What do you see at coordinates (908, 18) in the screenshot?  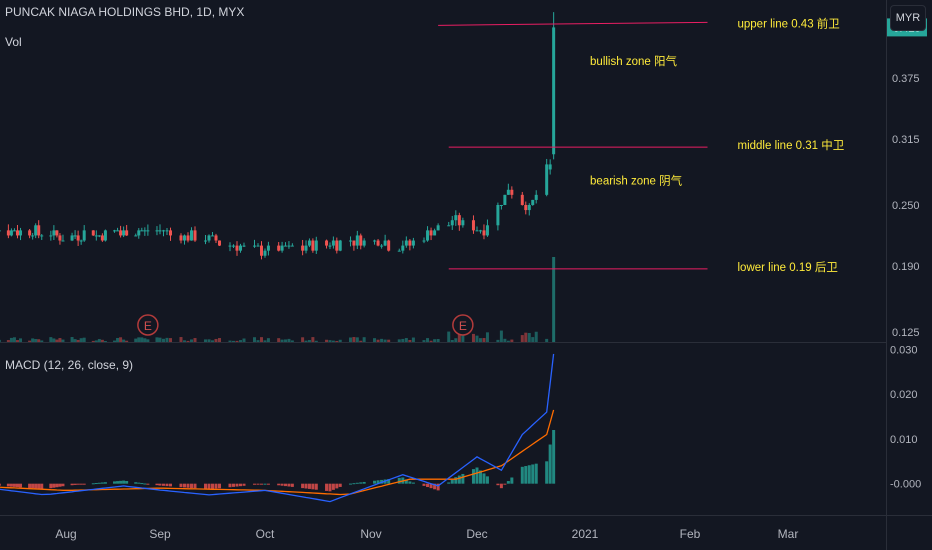 I see `currency-badge: MYR` at bounding box center [908, 18].